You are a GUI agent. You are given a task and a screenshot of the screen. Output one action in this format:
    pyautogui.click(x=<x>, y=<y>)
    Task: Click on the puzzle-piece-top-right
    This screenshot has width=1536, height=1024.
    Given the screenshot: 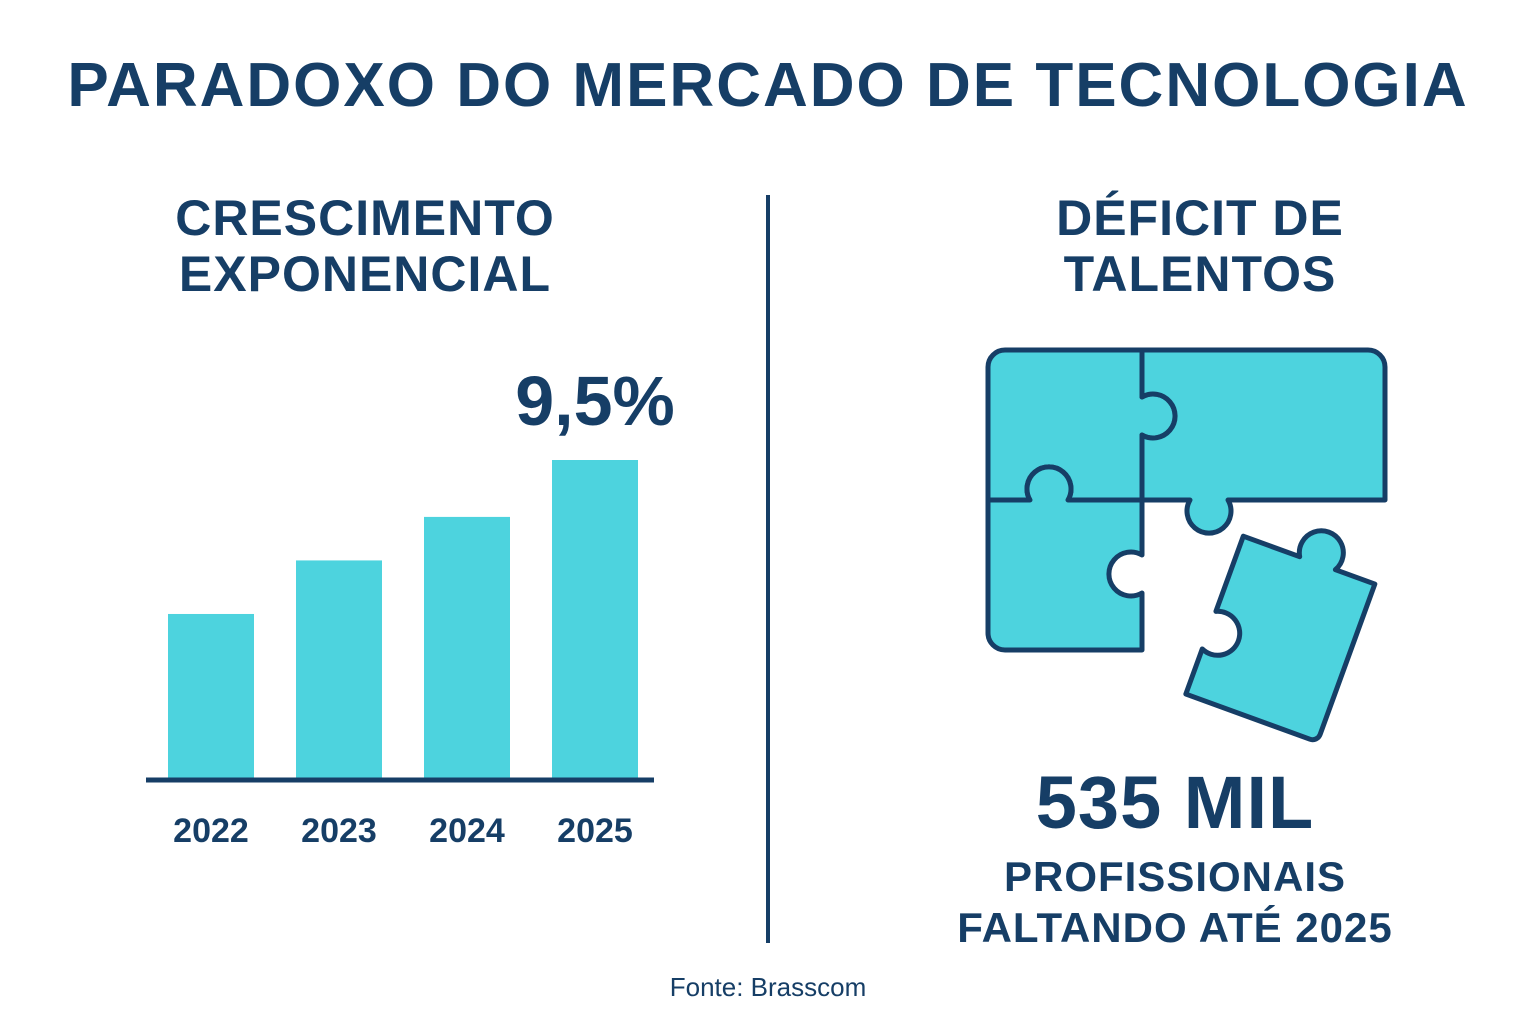 What is the action you would take?
    pyautogui.click(x=1263, y=441)
    